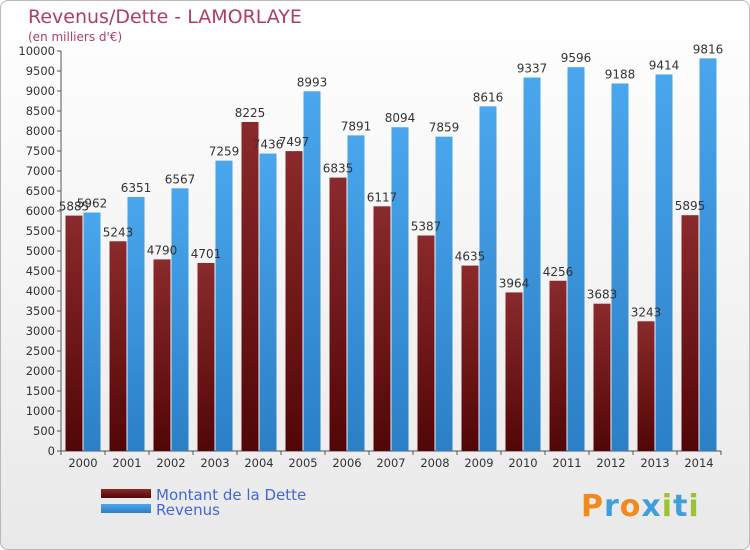 The image size is (750, 550). What do you see at coordinates (602, 295) in the screenshot?
I see `data-label-dette: 3683` at bounding box center [602, 295].